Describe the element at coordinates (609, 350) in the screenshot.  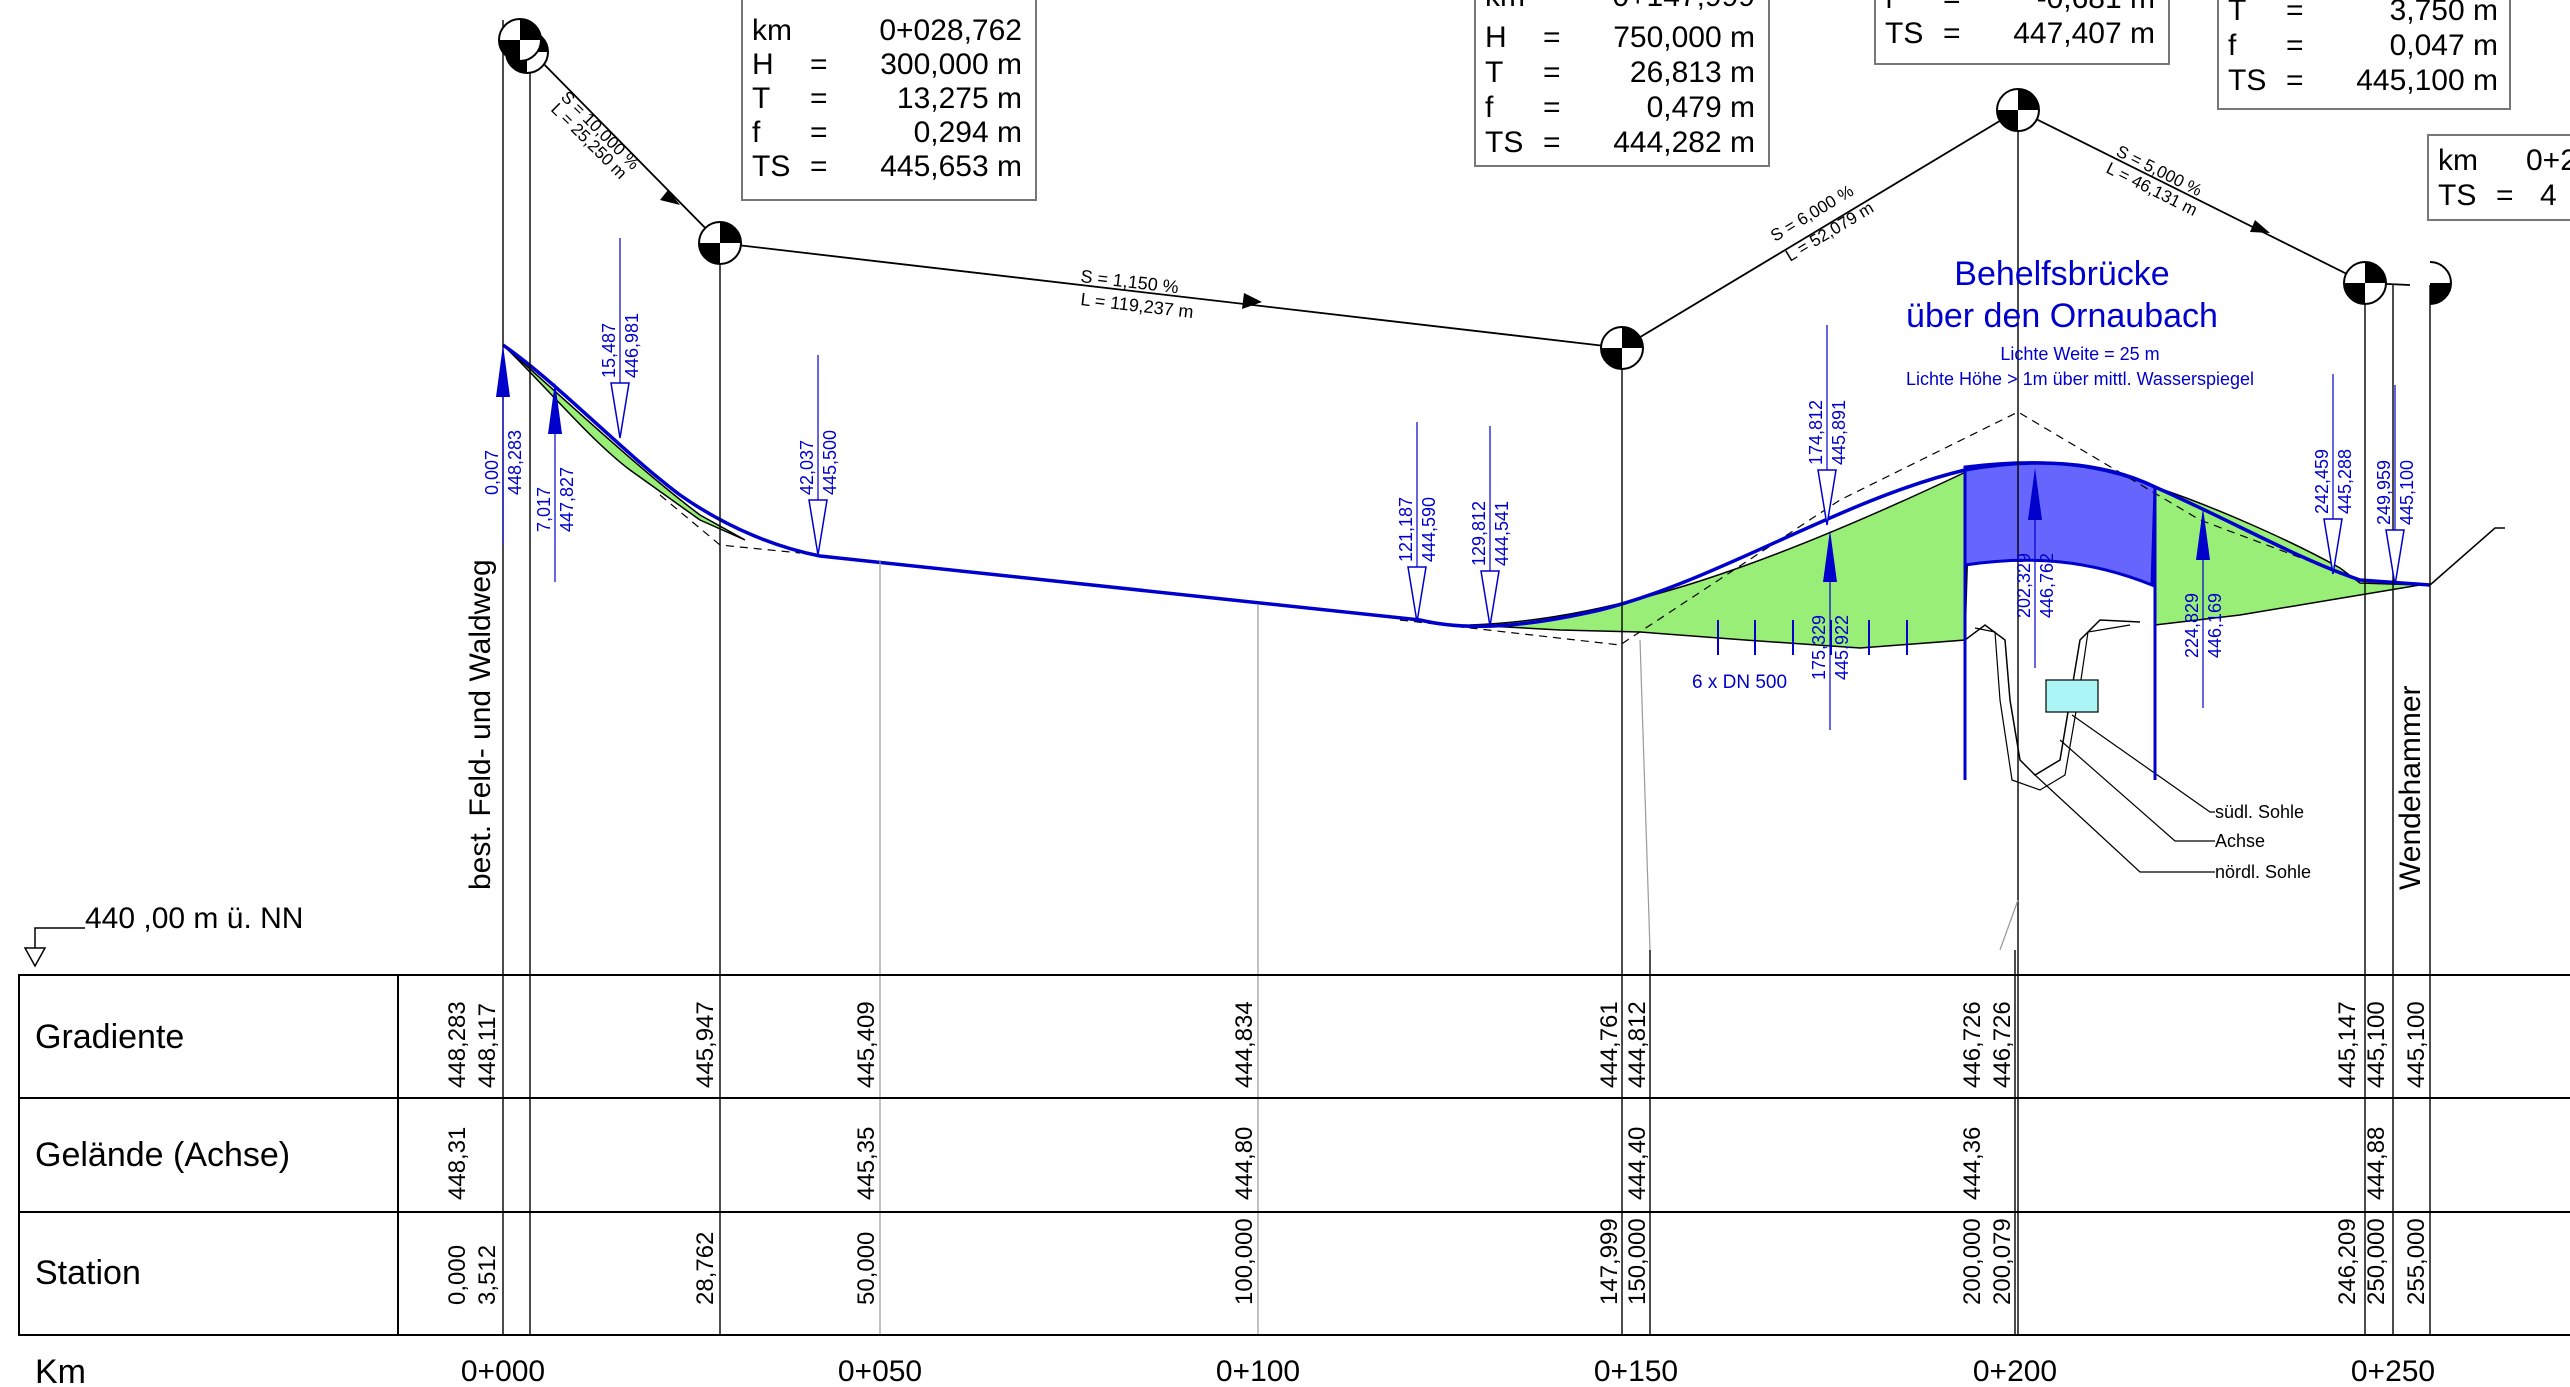
I see `marker-station: 15,487` at that location.